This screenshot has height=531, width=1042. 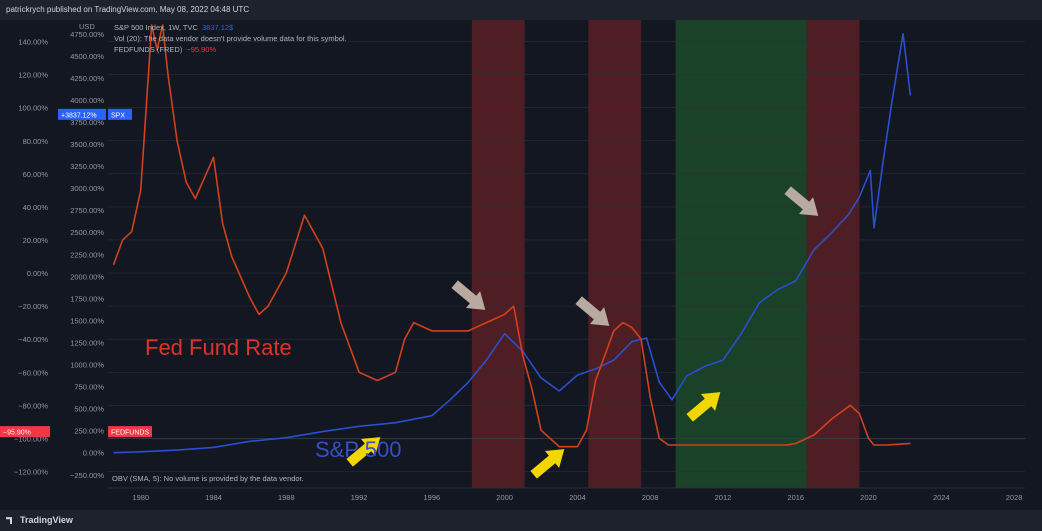 What do you see at coordinates (89, 387) in the screenshot?
I see `right-axis-tick: 750.00%` at bounding box center [89, 387].